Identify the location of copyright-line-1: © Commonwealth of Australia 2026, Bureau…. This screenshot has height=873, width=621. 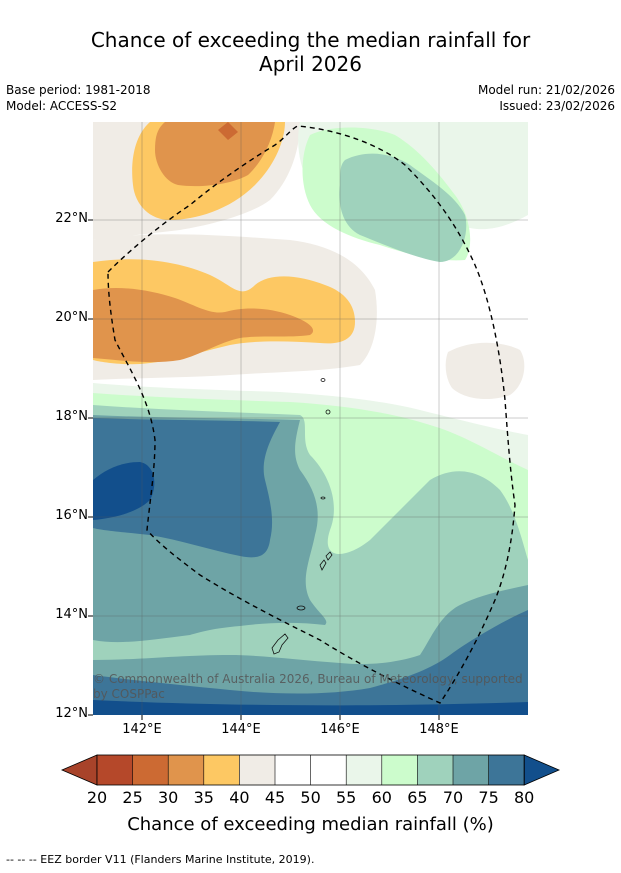
(308, 679).